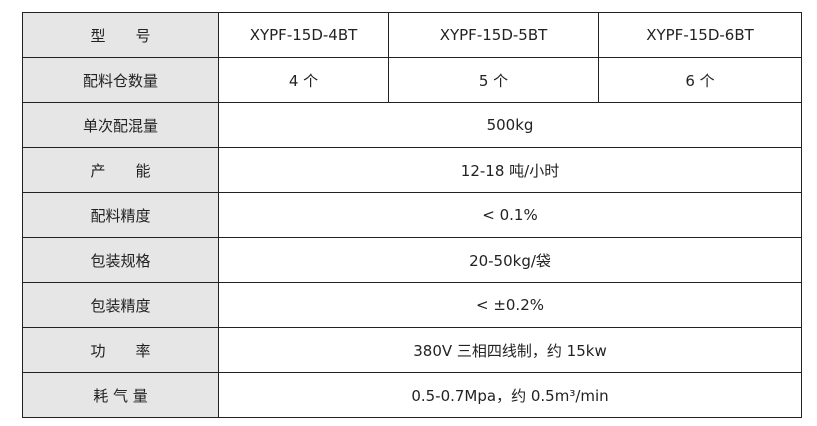  Describe the element at coordinates (303, 80) in the screenshot. I see `cell: 4 个` at that location.